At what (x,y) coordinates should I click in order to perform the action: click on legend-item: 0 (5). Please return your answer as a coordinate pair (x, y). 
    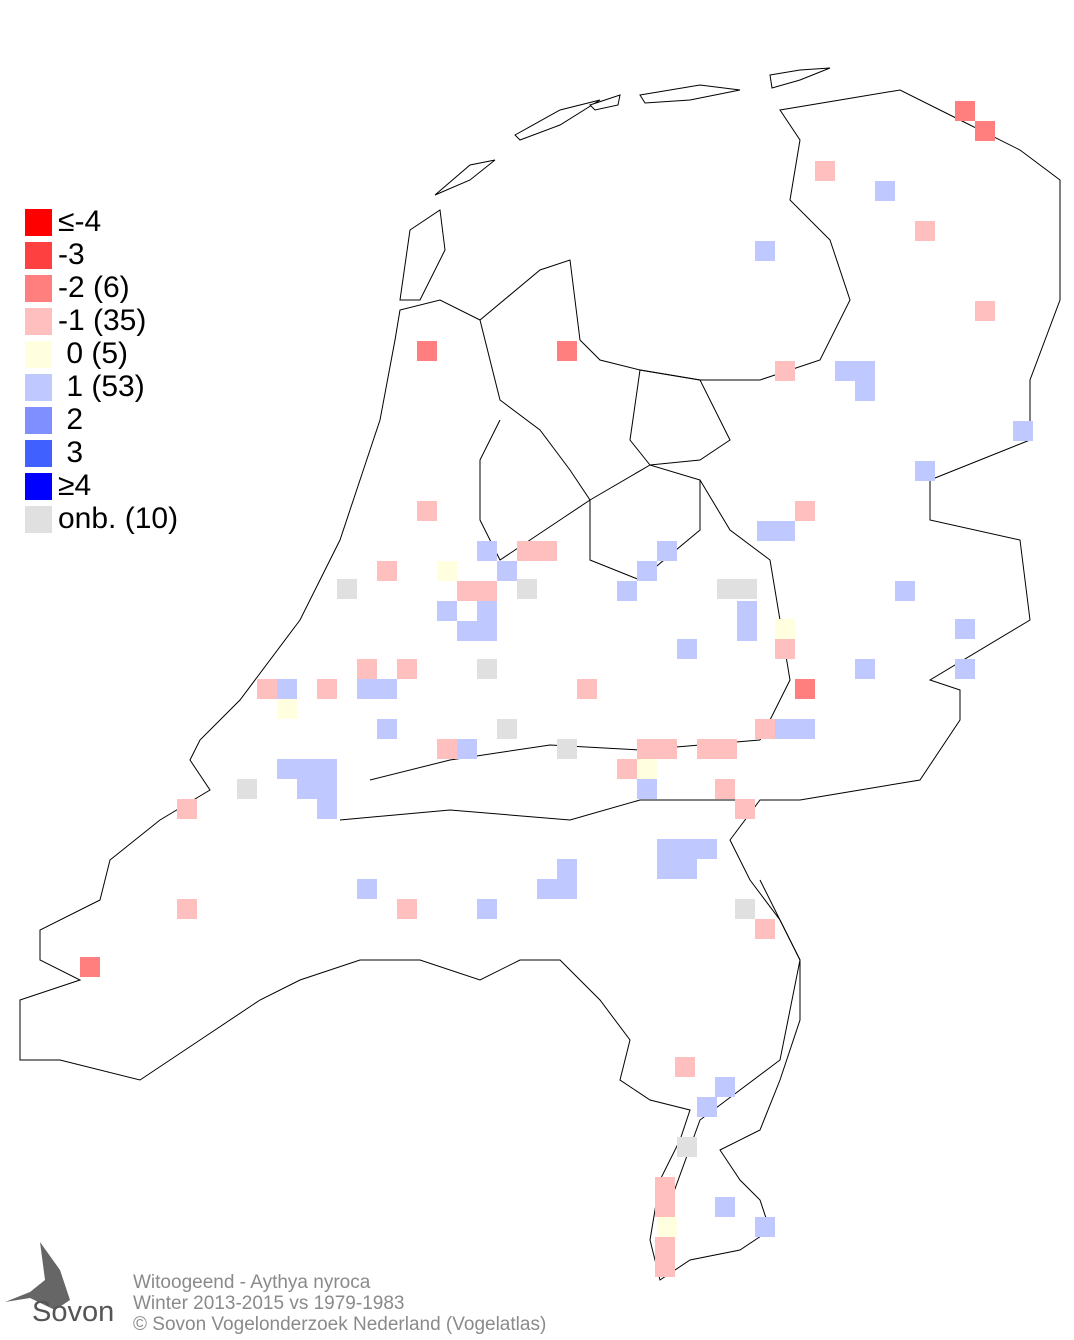
    Looking at the image, I should click on (101, 354).